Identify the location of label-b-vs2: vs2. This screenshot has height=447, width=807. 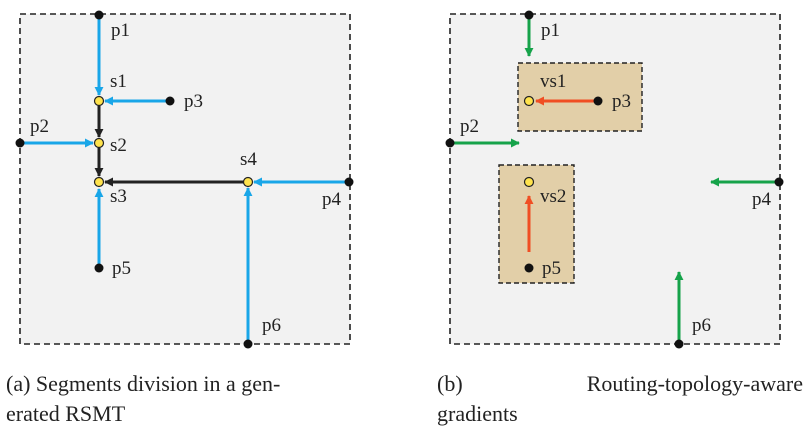
(553, 196).